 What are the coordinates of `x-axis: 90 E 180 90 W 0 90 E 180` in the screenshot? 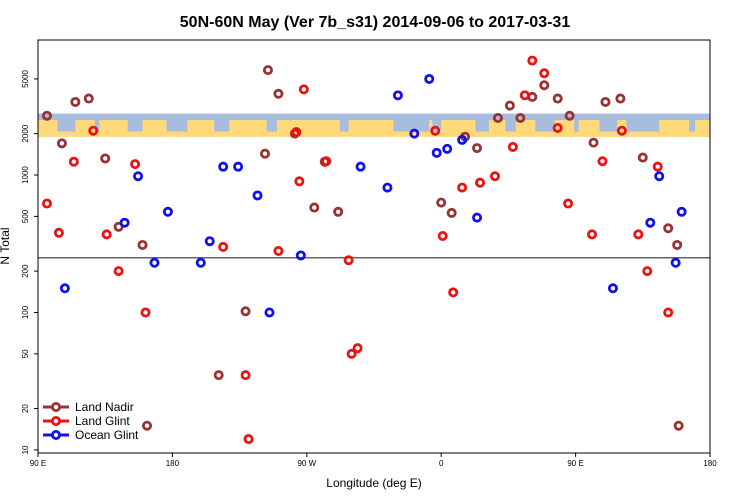 It's located at (373, 460).